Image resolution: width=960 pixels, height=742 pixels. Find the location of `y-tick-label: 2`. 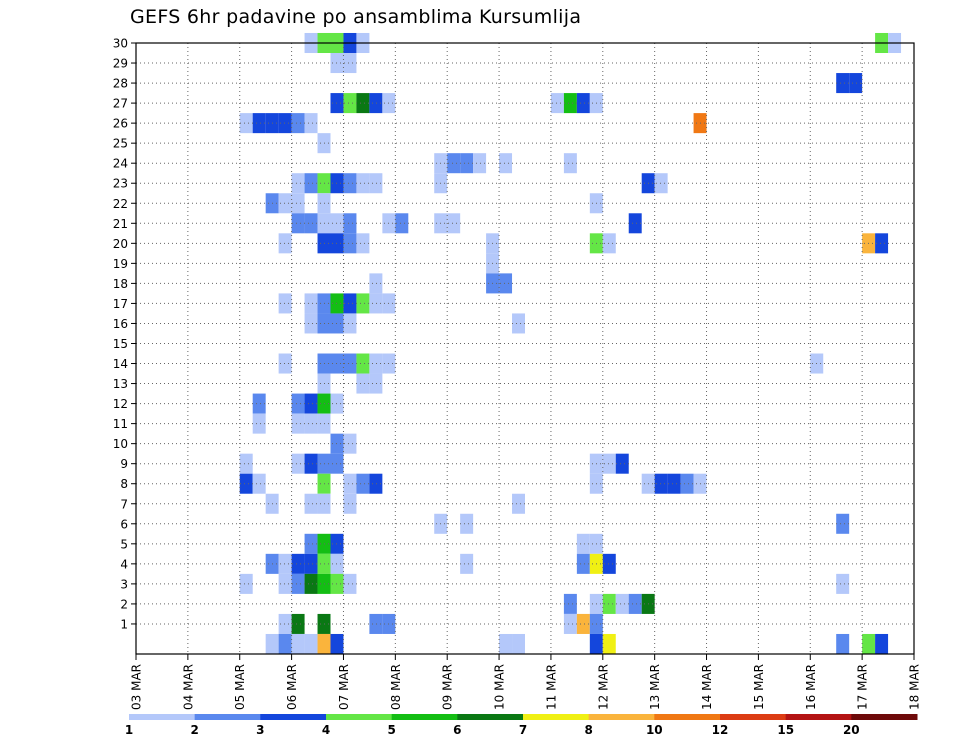

y-tick-label: 2 is located at coordinates (124, 604).